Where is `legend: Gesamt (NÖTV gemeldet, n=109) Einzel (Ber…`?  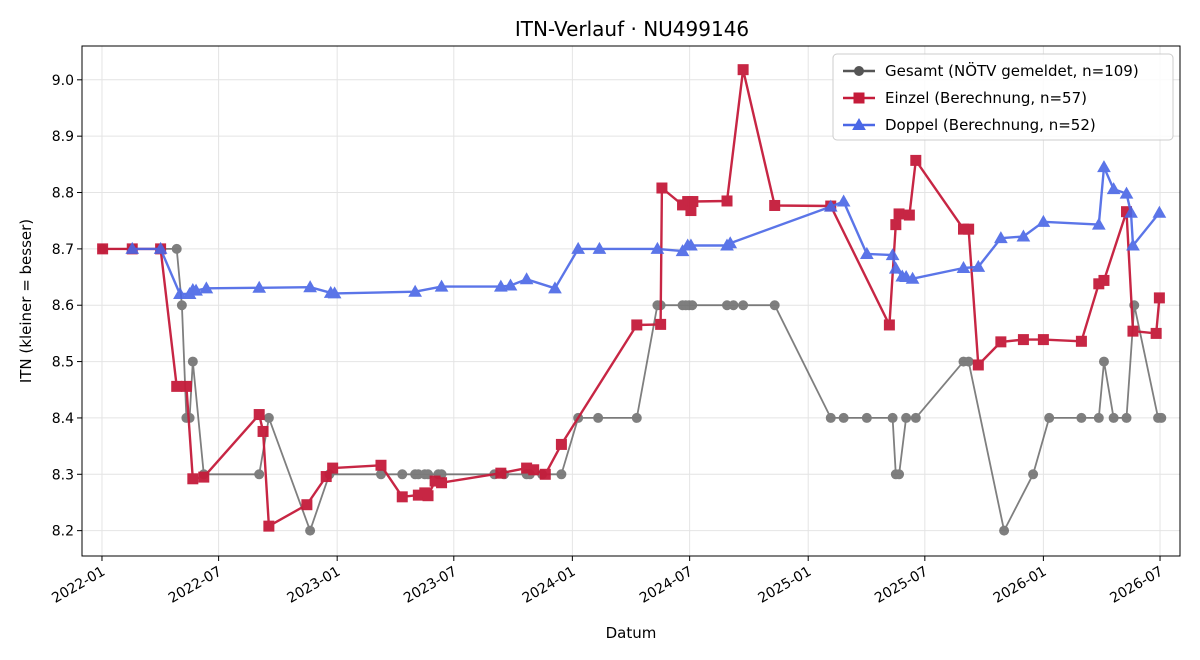 legend: Gesamt (NÖTV gemeldet, n=109) Einzel (Ber… is located at coordinates (1003, 97).